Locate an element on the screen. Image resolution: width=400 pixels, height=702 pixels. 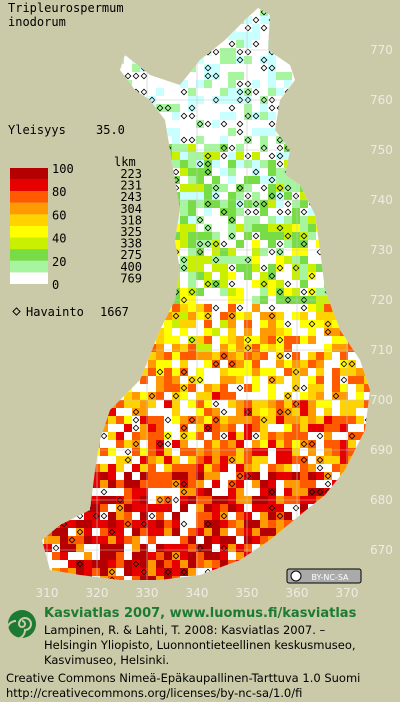
license-badge: BY-NC-SA is located at coordinates (324, 576).